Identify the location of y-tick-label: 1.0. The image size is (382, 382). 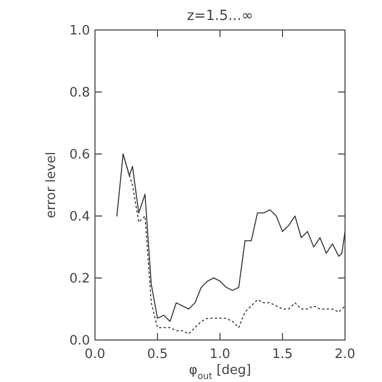
(79, 31).